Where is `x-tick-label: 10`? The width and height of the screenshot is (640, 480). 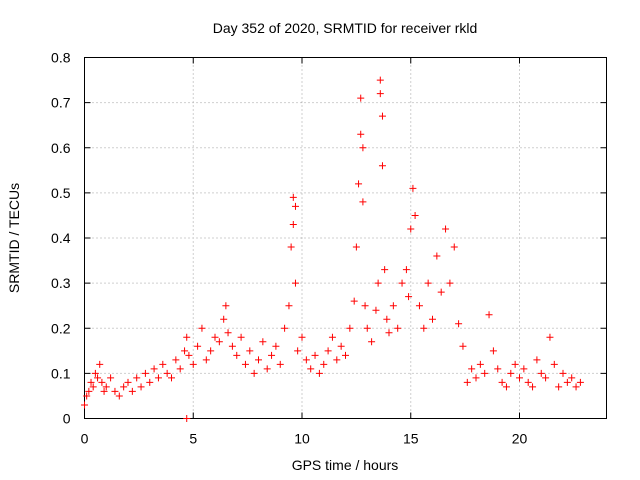
x-tick-label: 10 is located at coordinates (302, 439).